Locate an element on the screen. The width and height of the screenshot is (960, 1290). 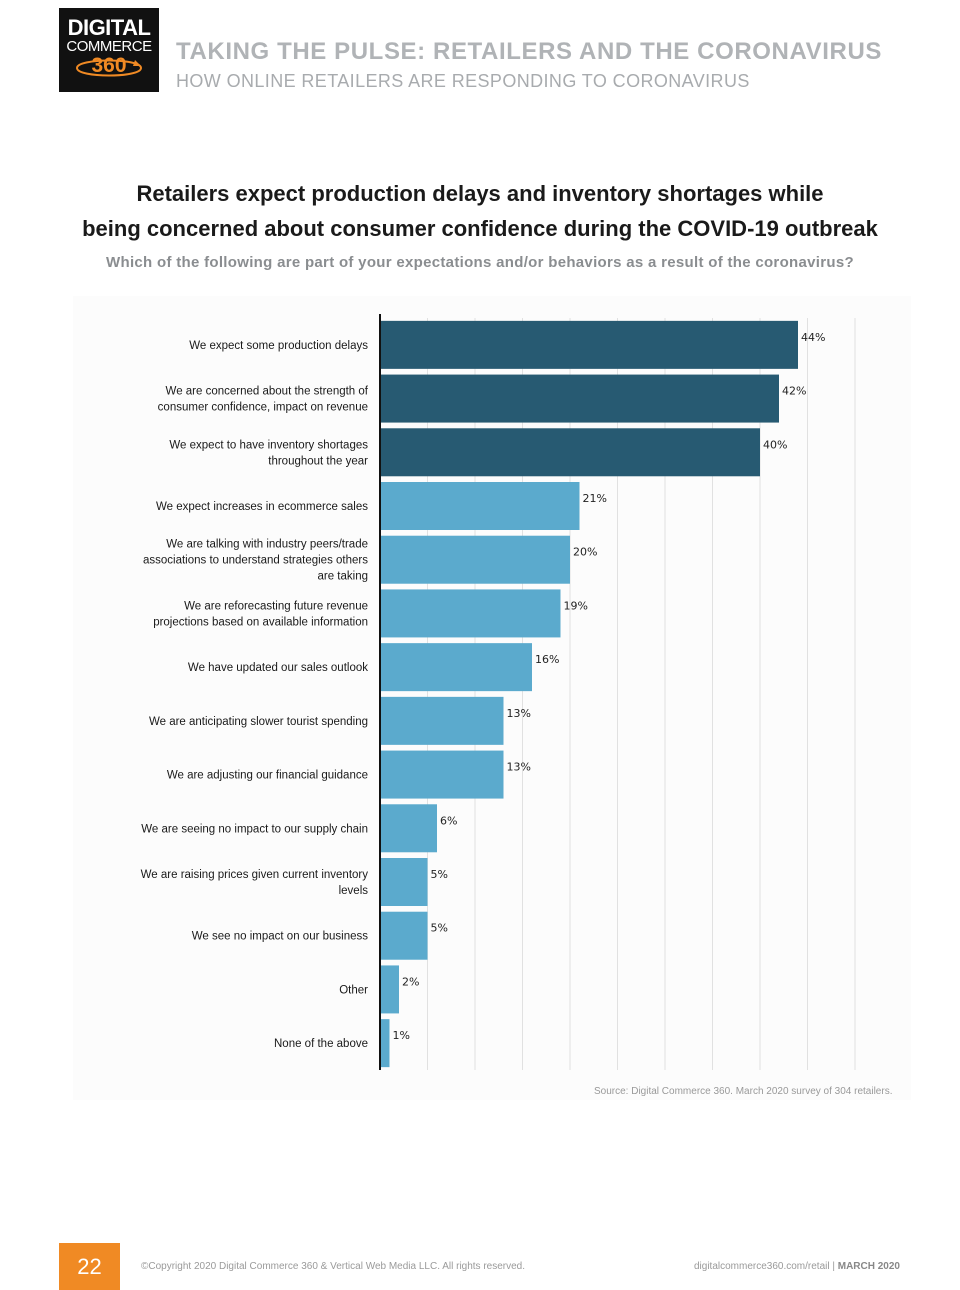
category-label: We have updated our sales outlook is located at coordinates (278, 668).